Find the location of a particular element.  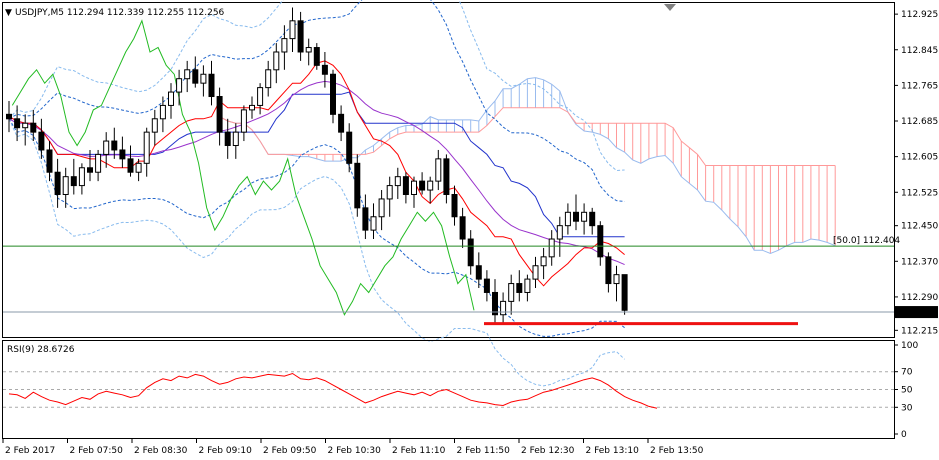

current-price-box is located at coordinates (916, 312).